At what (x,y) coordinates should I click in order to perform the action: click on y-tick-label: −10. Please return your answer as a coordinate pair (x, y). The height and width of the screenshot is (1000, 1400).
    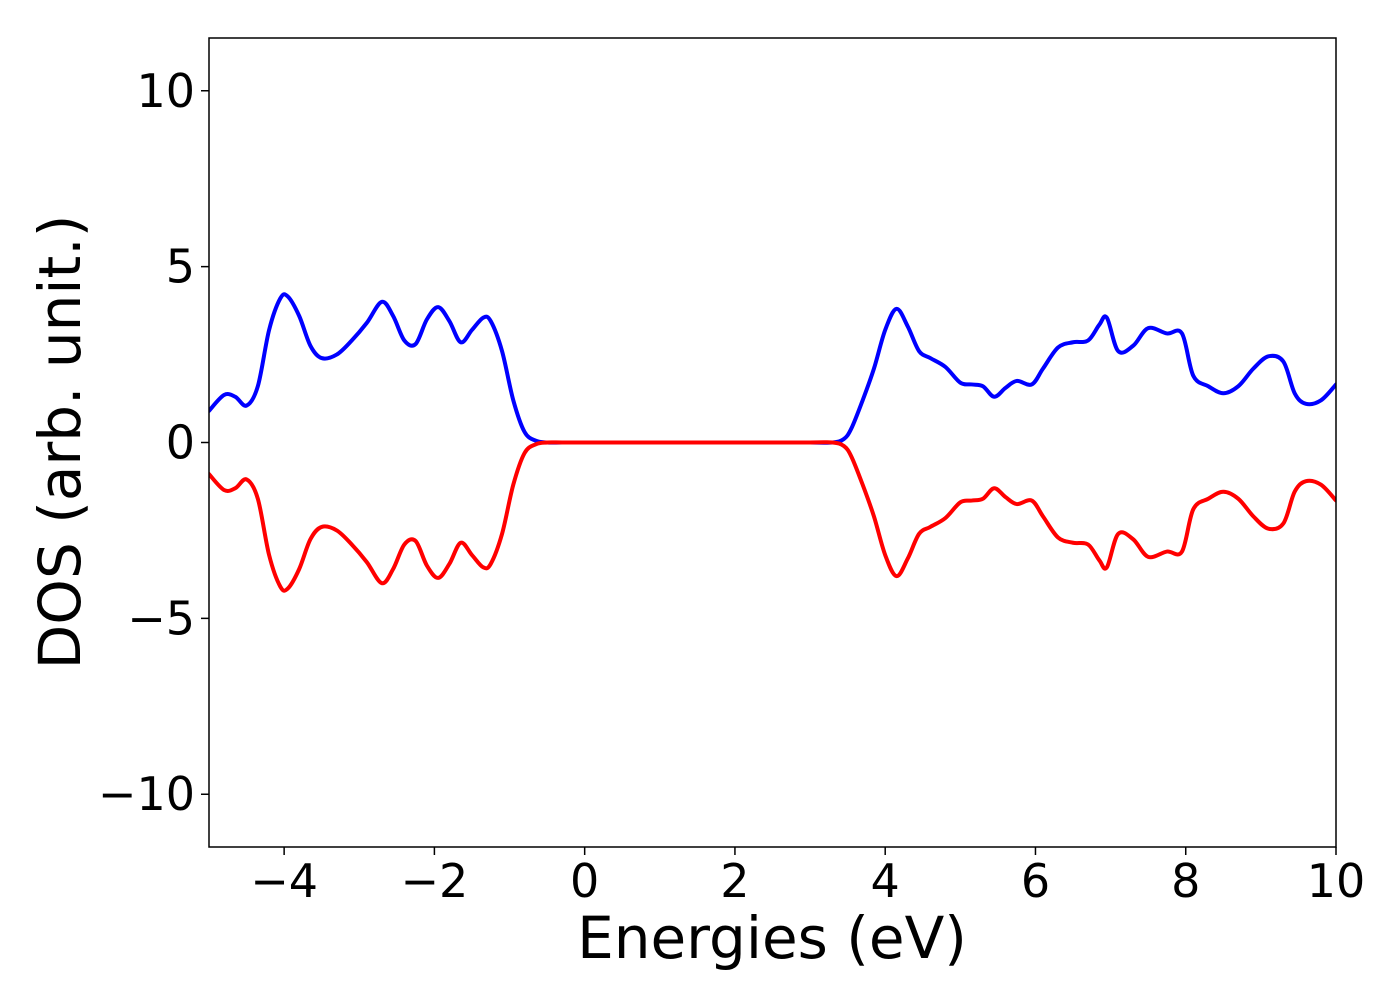
    Looking at the image, I should click on (146, 794).